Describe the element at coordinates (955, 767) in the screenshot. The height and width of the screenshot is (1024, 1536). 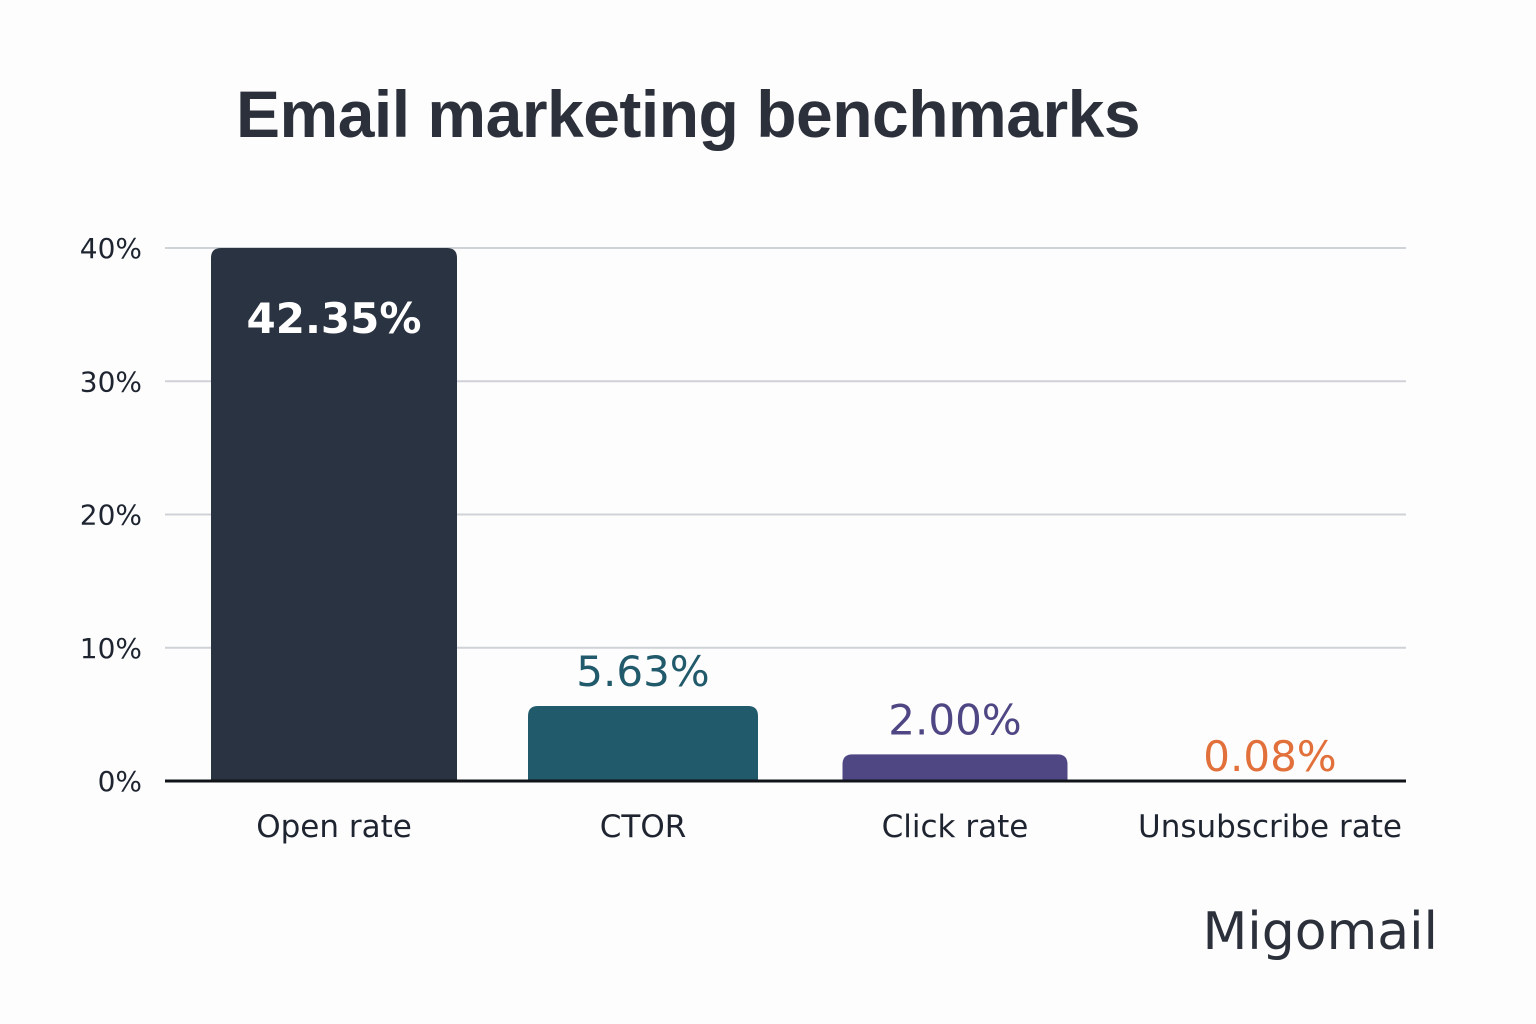
I see `bar-click-rate` at that location.